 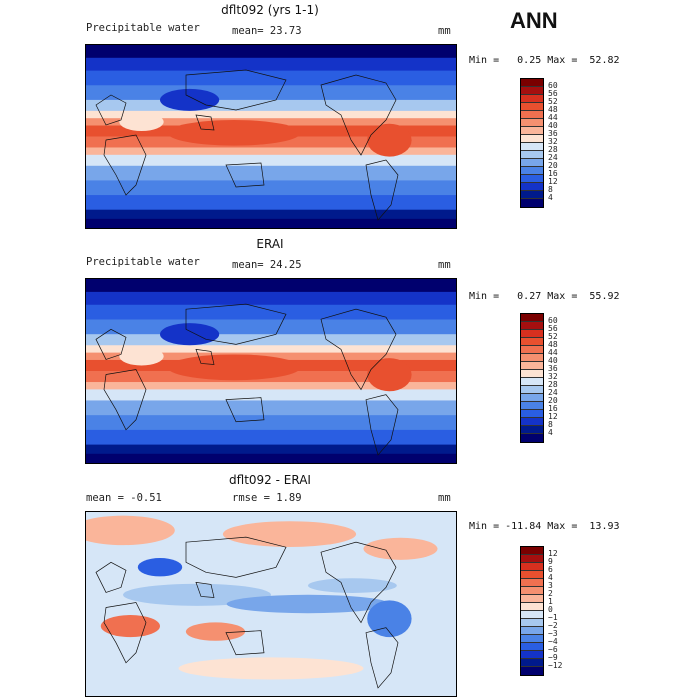 What do you see at coordinates (270, 10) in the screenshot?
I see `panel-1-title: dflt092 (yrs 1-1)` at bounding box center [270, 10].